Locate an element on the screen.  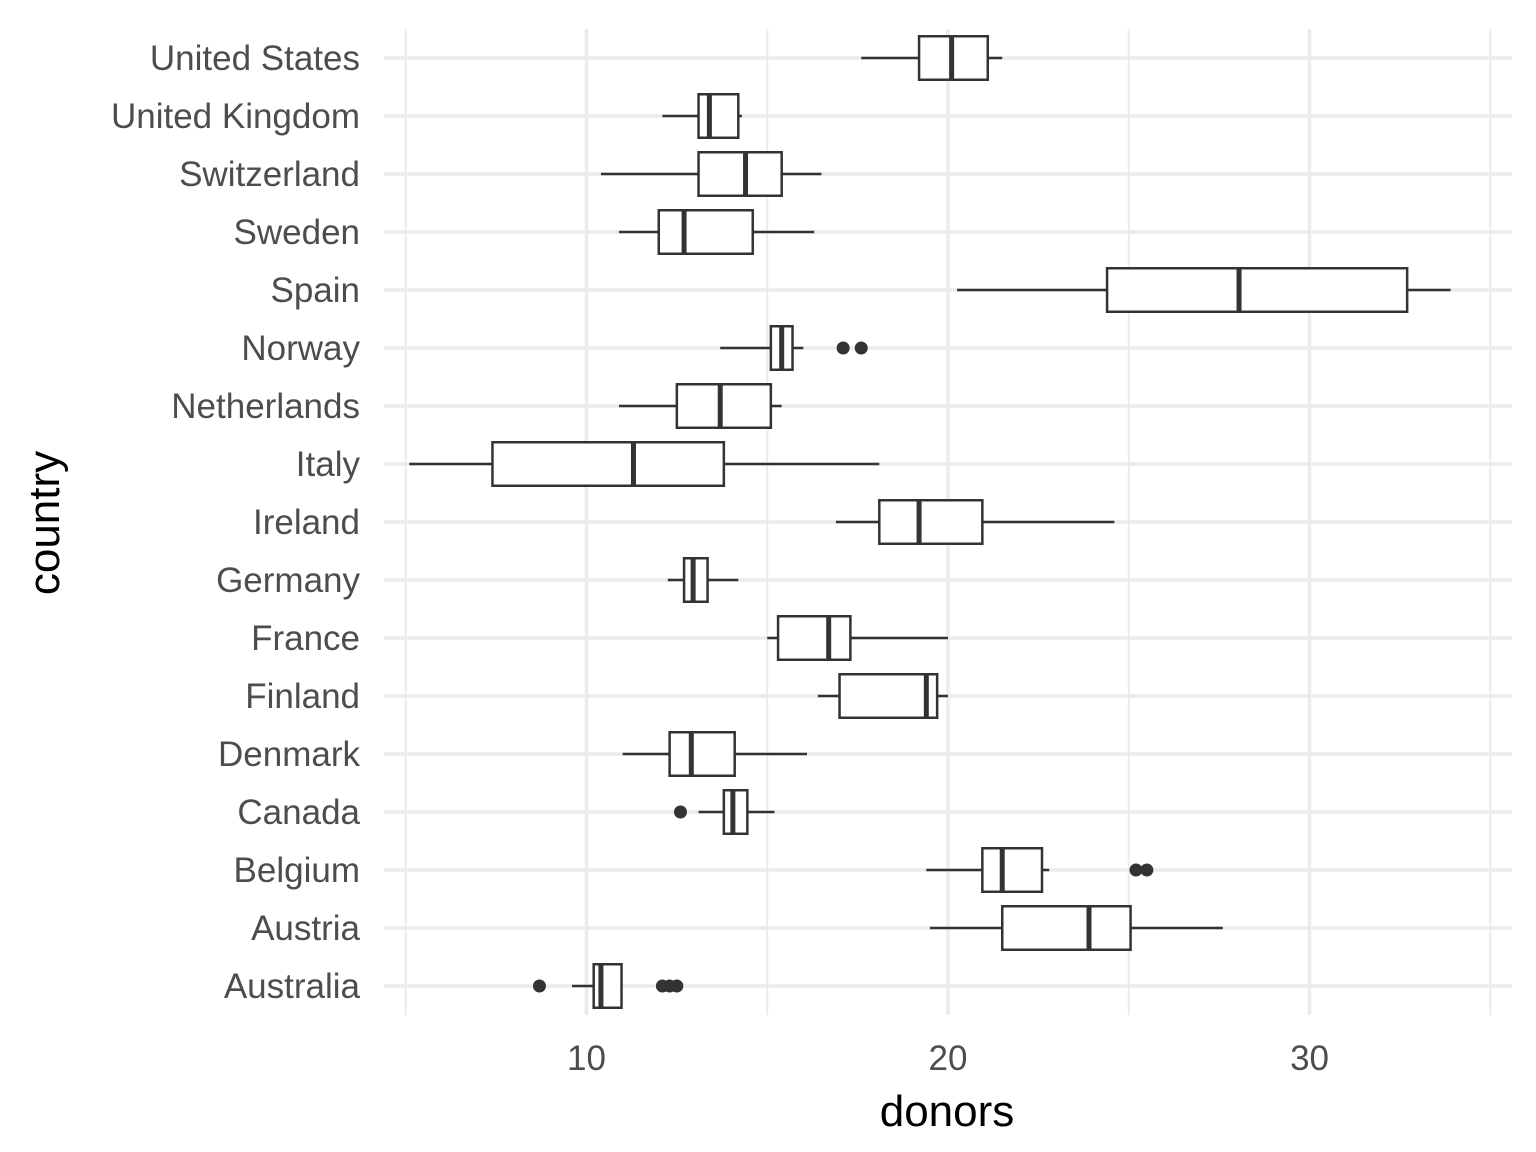
y-tick-label: Norway is located at coordinates (300, 348).